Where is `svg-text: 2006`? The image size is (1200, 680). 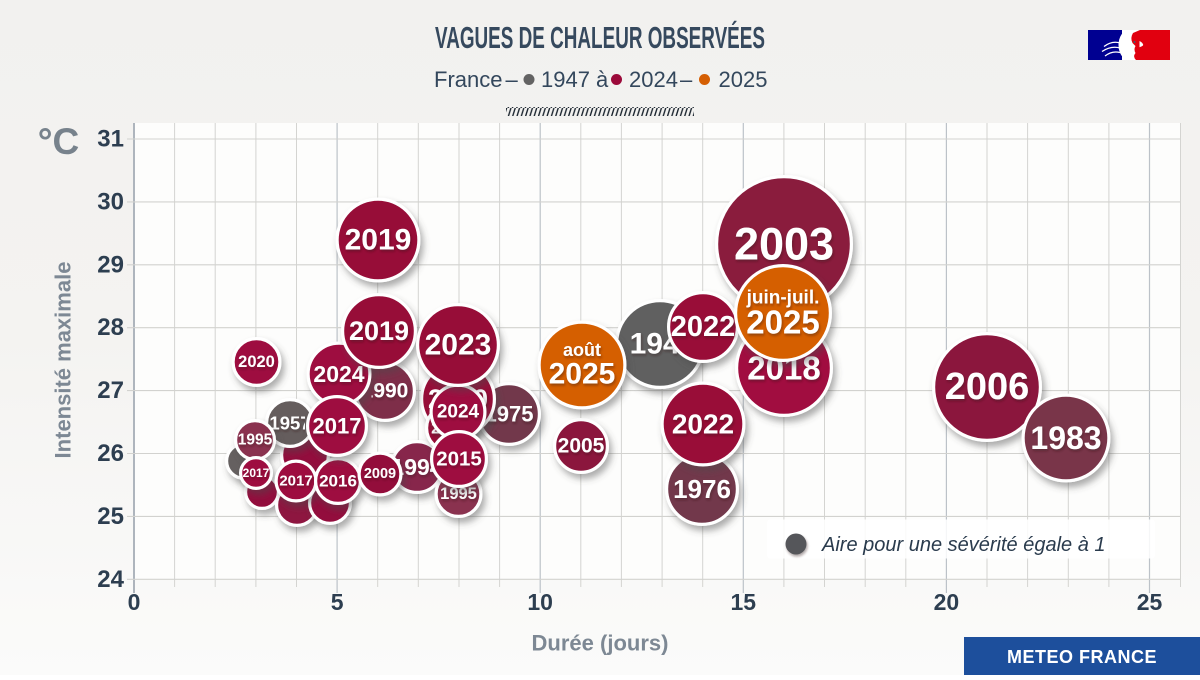
svg-text: 2006 is located at coordinates (987, 387).